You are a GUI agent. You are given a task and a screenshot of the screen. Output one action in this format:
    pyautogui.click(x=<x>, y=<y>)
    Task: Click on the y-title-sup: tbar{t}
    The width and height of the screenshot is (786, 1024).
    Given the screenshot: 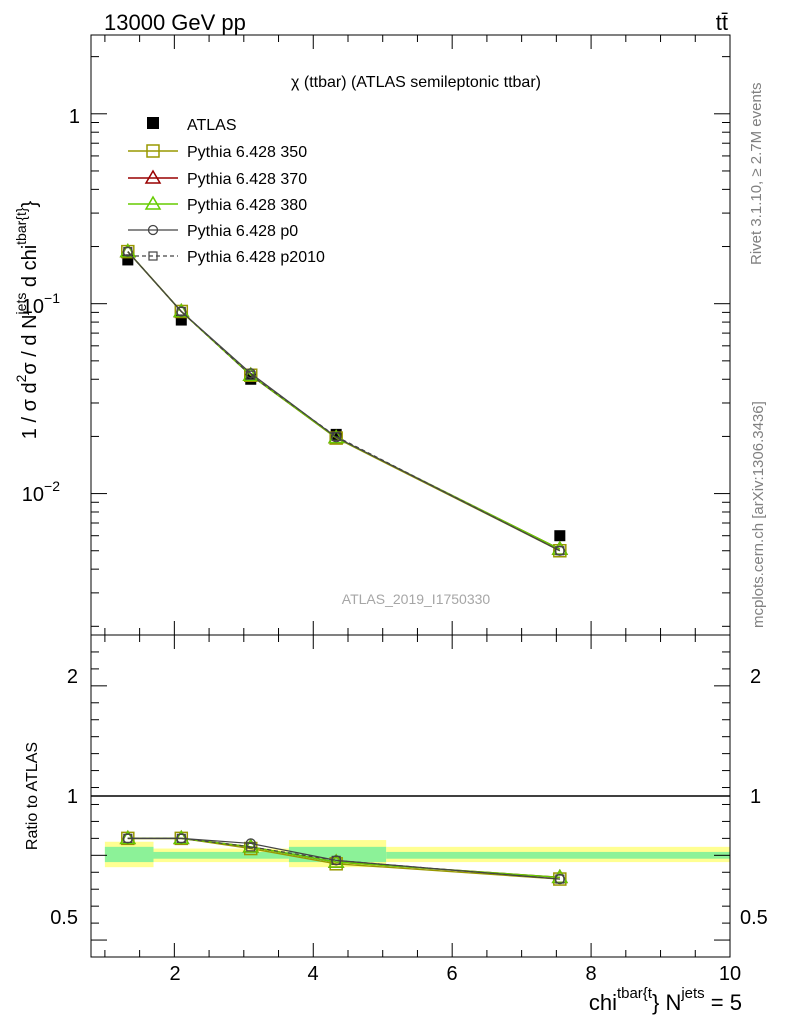 What is the action you would take?
    pyautogui.click(x=21, y=226)
    